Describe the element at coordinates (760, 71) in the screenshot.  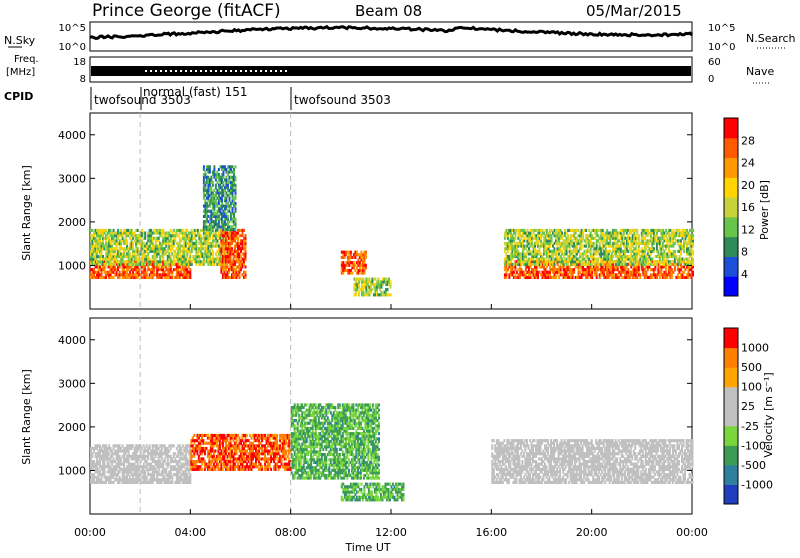
I see `nave-label: Nave` at that location.